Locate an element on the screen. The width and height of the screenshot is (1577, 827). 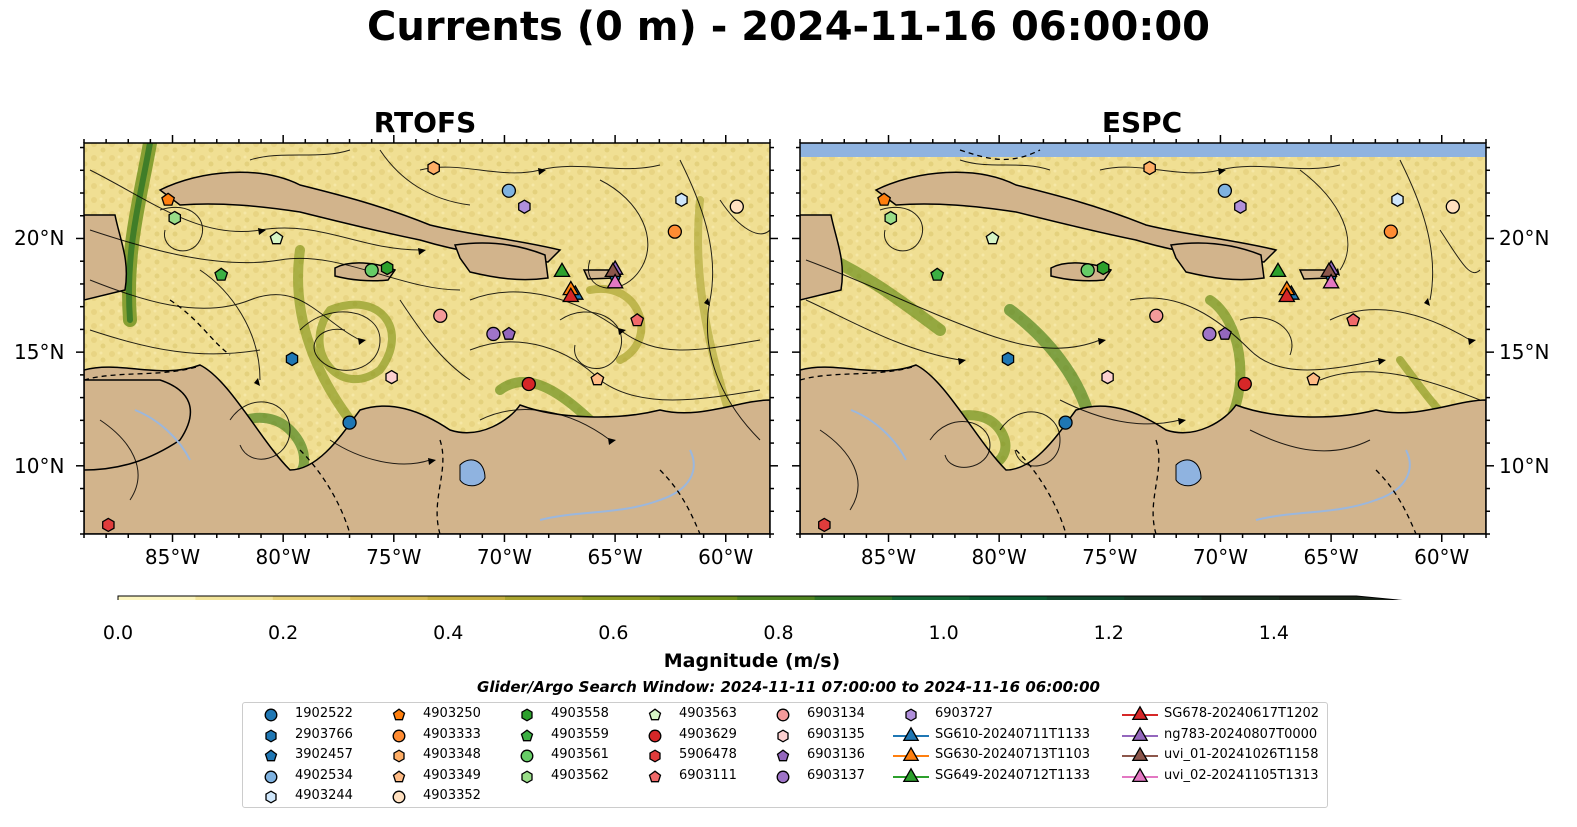
legend-label: 4903333 is located at coordinates (452, 734).